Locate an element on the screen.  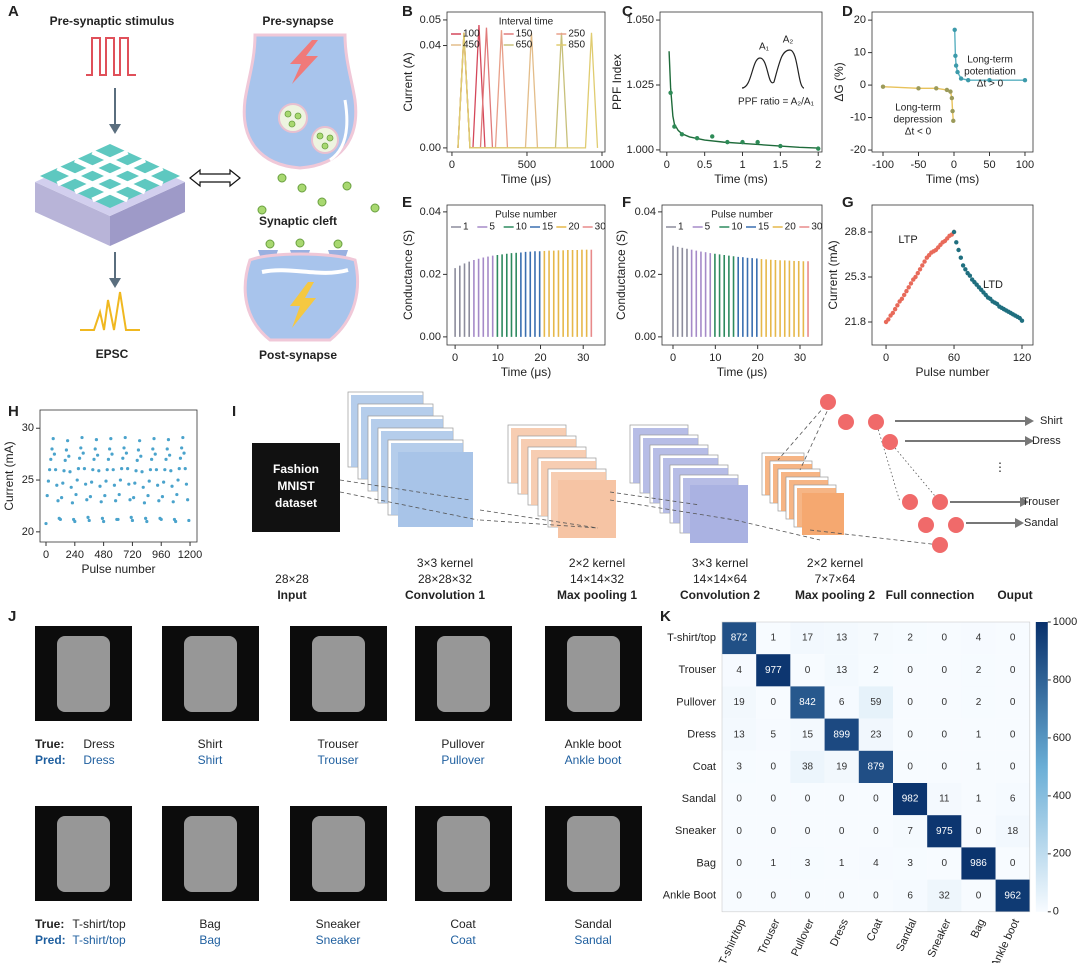
neuron is located at coordinates (828, 402).